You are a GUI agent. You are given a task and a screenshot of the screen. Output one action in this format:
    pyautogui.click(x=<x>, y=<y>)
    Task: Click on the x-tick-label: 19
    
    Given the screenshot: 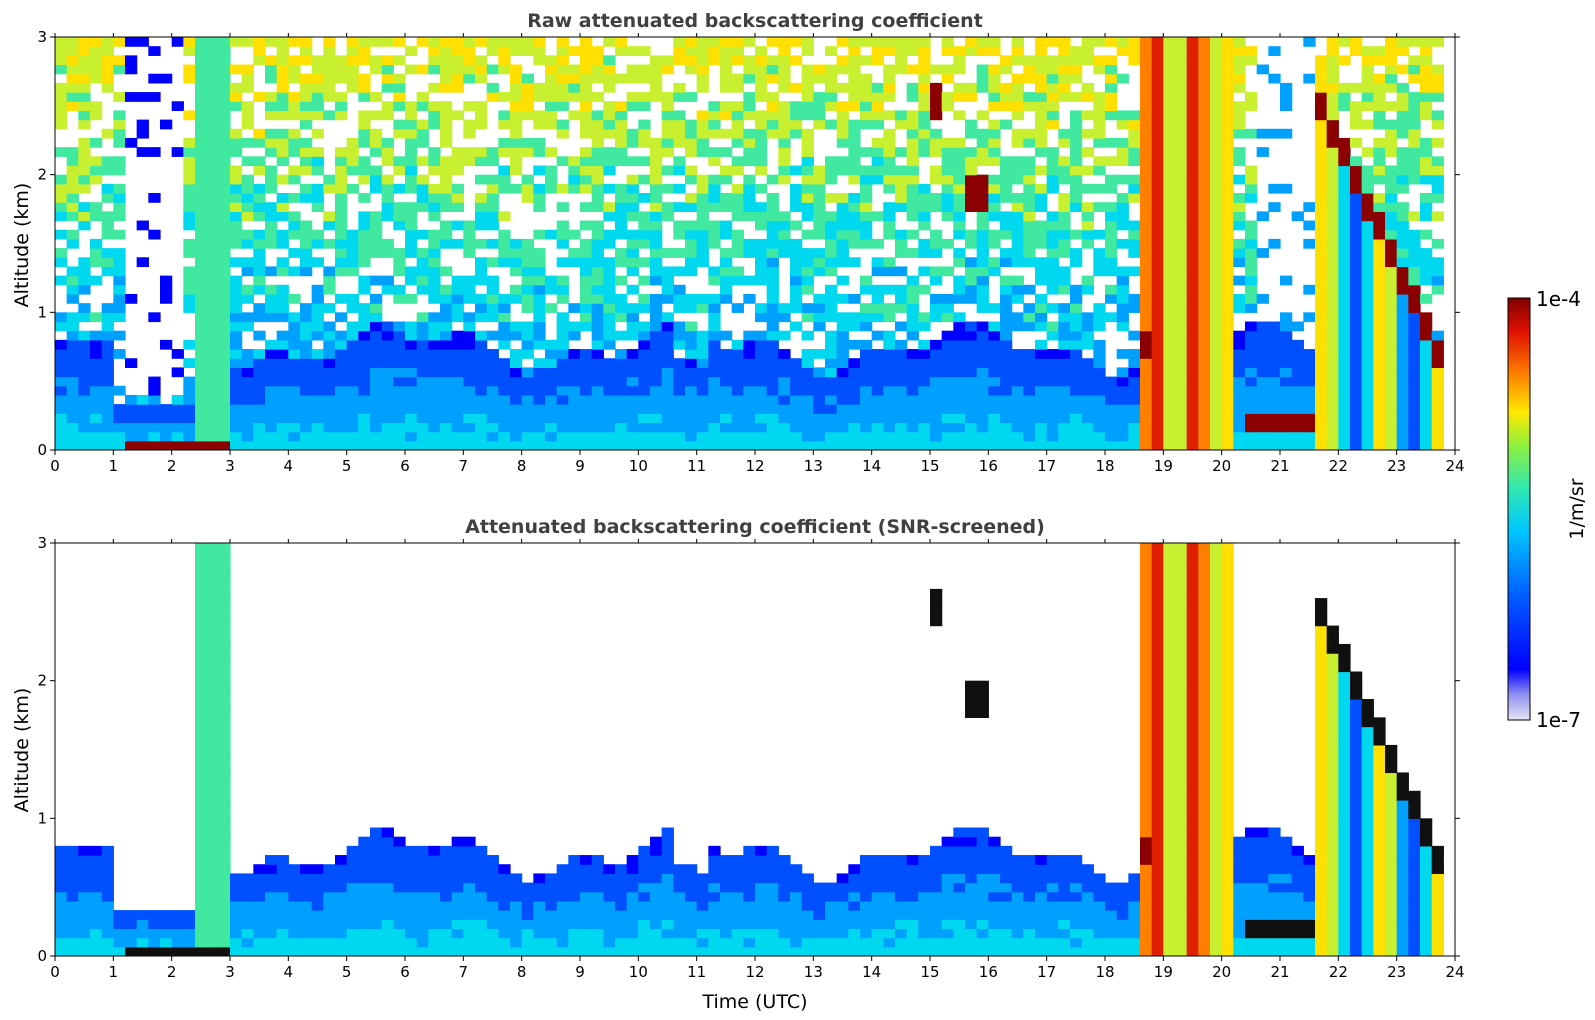 What is the action you would take?
    pyautogui.click(x=1163, y=466)
    